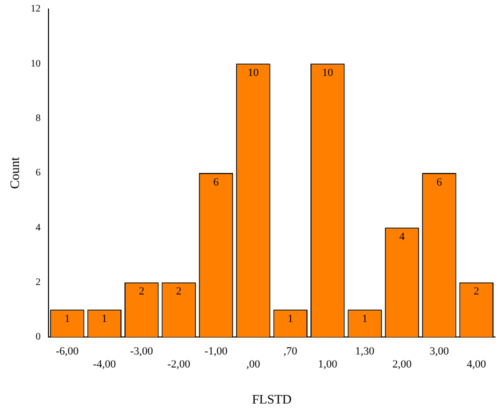 The height and width of the screenshot is (420, 503). Describe the element at coordinates (38, 118) in the screenshot. I see `y-tick-label: 8` at that location.